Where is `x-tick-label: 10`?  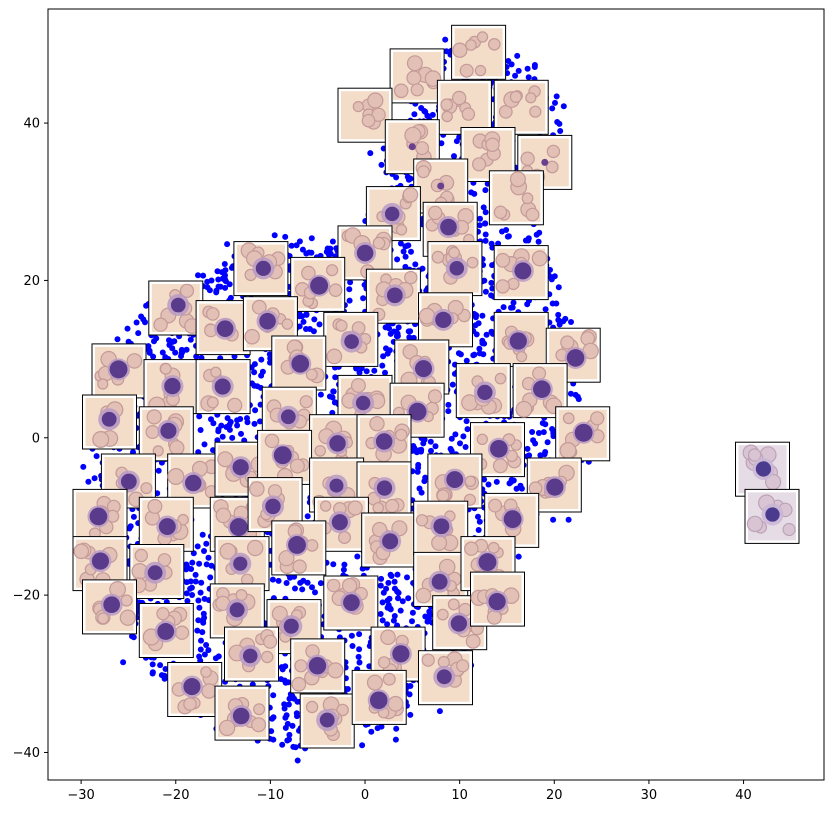 x-tick-label: 10 is located at coordinates (459, 795).